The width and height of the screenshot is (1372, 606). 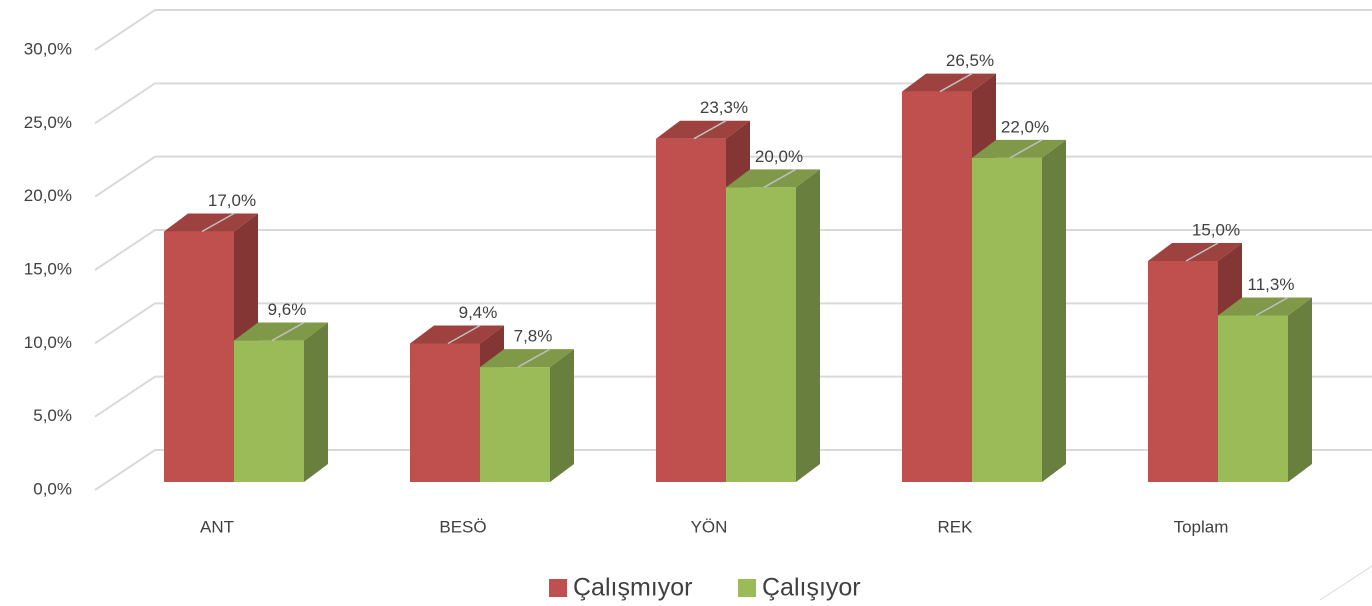 What do you see at coordinates (533, 336) in the screenshot?
I see `data-label: 7,8%` at bounding box center [533, 336].